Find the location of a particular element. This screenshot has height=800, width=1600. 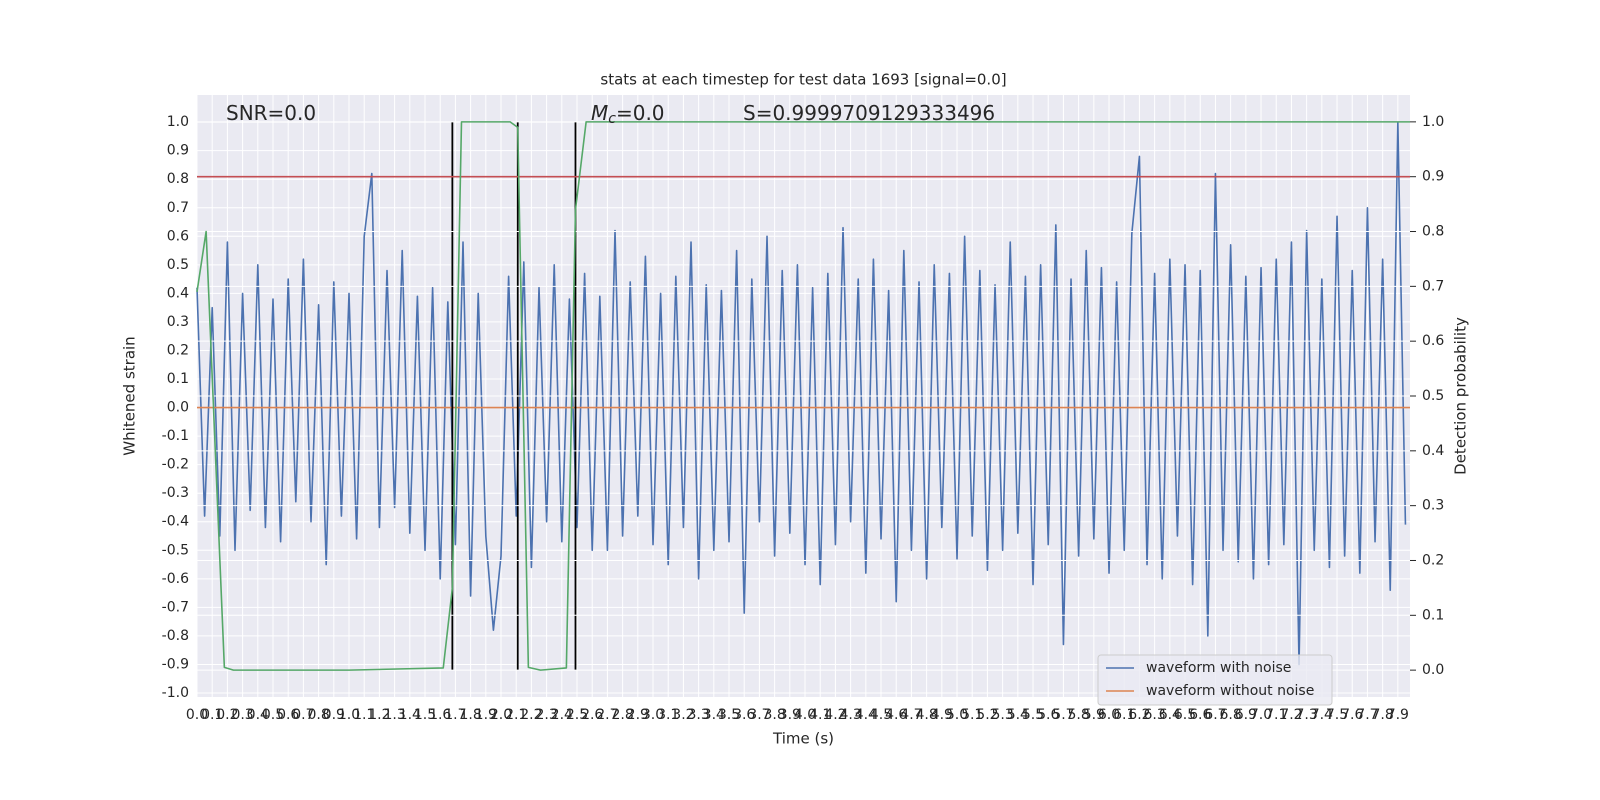

x-tick-label: 5.7 is located at coordinates (1063, 715).